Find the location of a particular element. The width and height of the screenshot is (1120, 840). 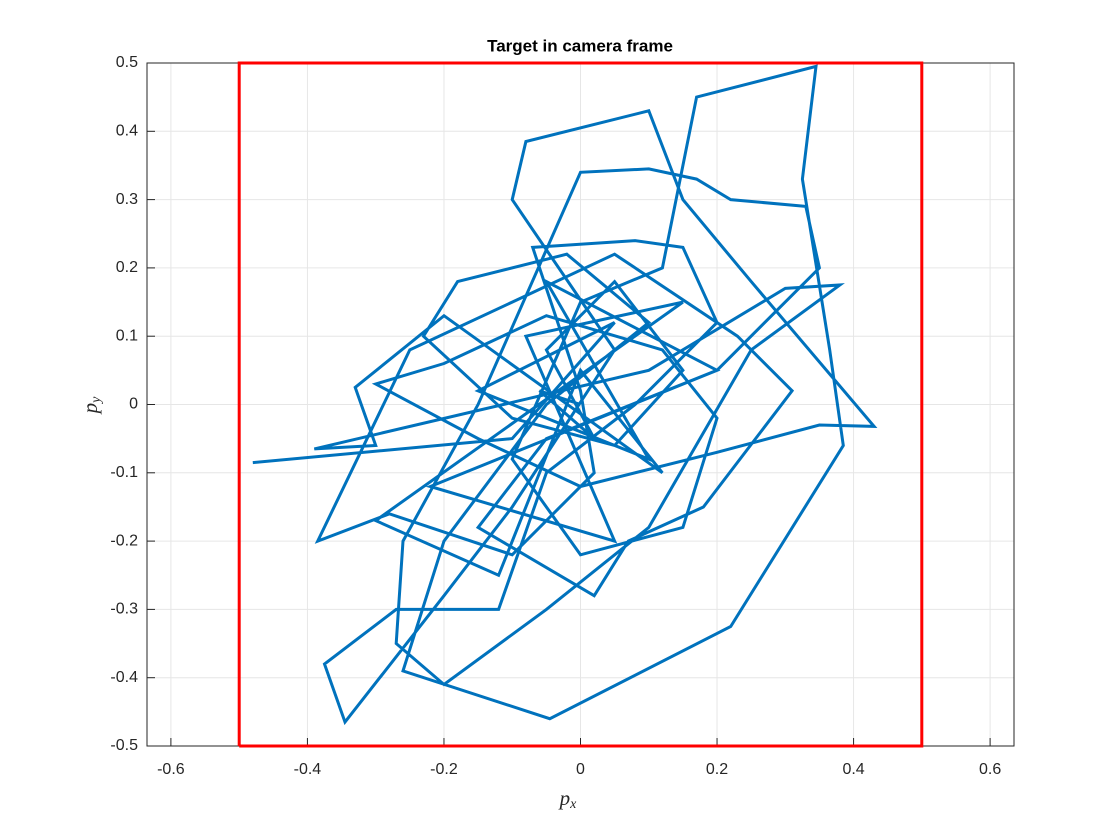

y-axis-label-sub: y is located at coordinates (96, 400).